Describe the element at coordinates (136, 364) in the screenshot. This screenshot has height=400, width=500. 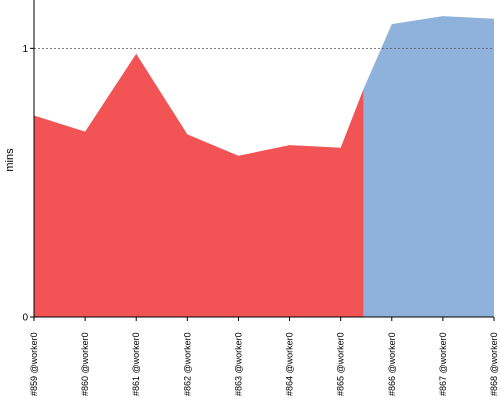
I see `x-tick-label: #861 @worker0` at that location.